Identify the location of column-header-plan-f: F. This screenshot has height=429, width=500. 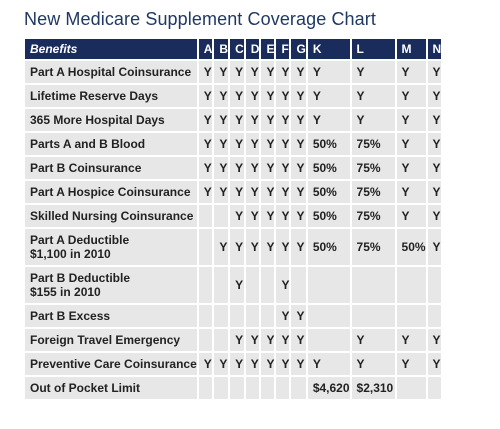
(283, 49).